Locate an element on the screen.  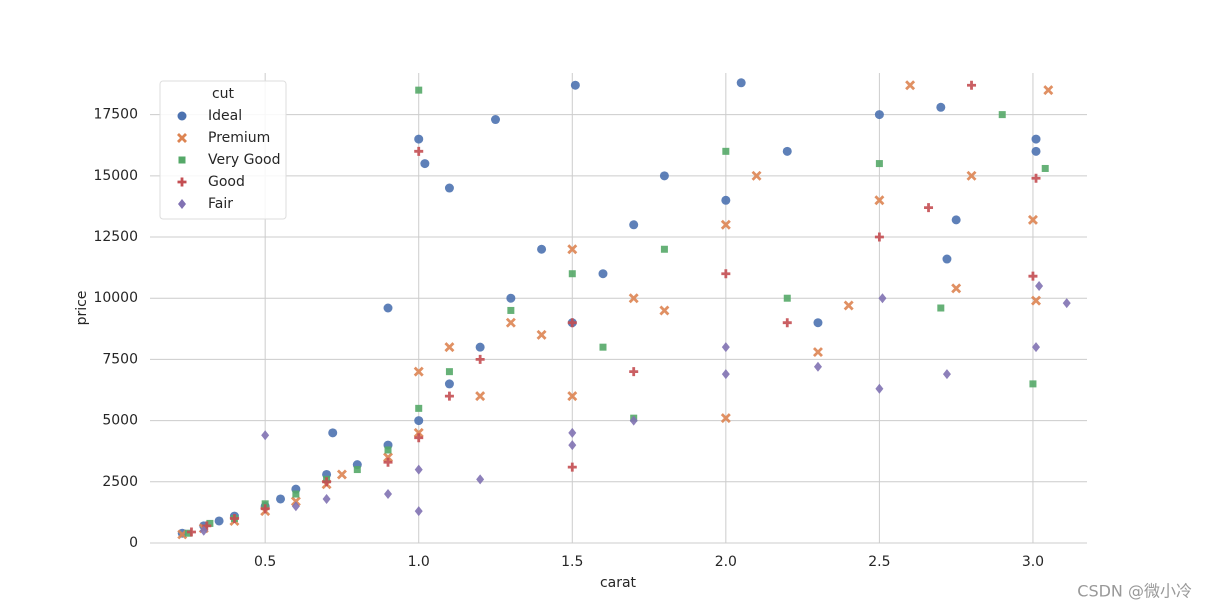
y-tick-label: 0 is located at coordinates (133, 543).